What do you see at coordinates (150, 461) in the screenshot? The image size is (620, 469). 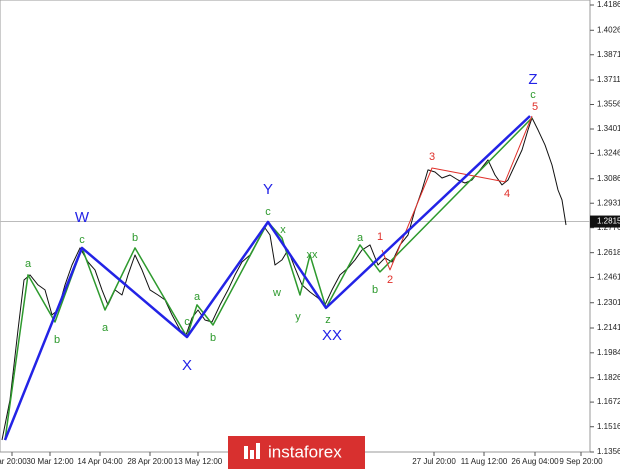 I see `x-tick-label: 28 Apr 20:00` at bounding box center [150, 461].